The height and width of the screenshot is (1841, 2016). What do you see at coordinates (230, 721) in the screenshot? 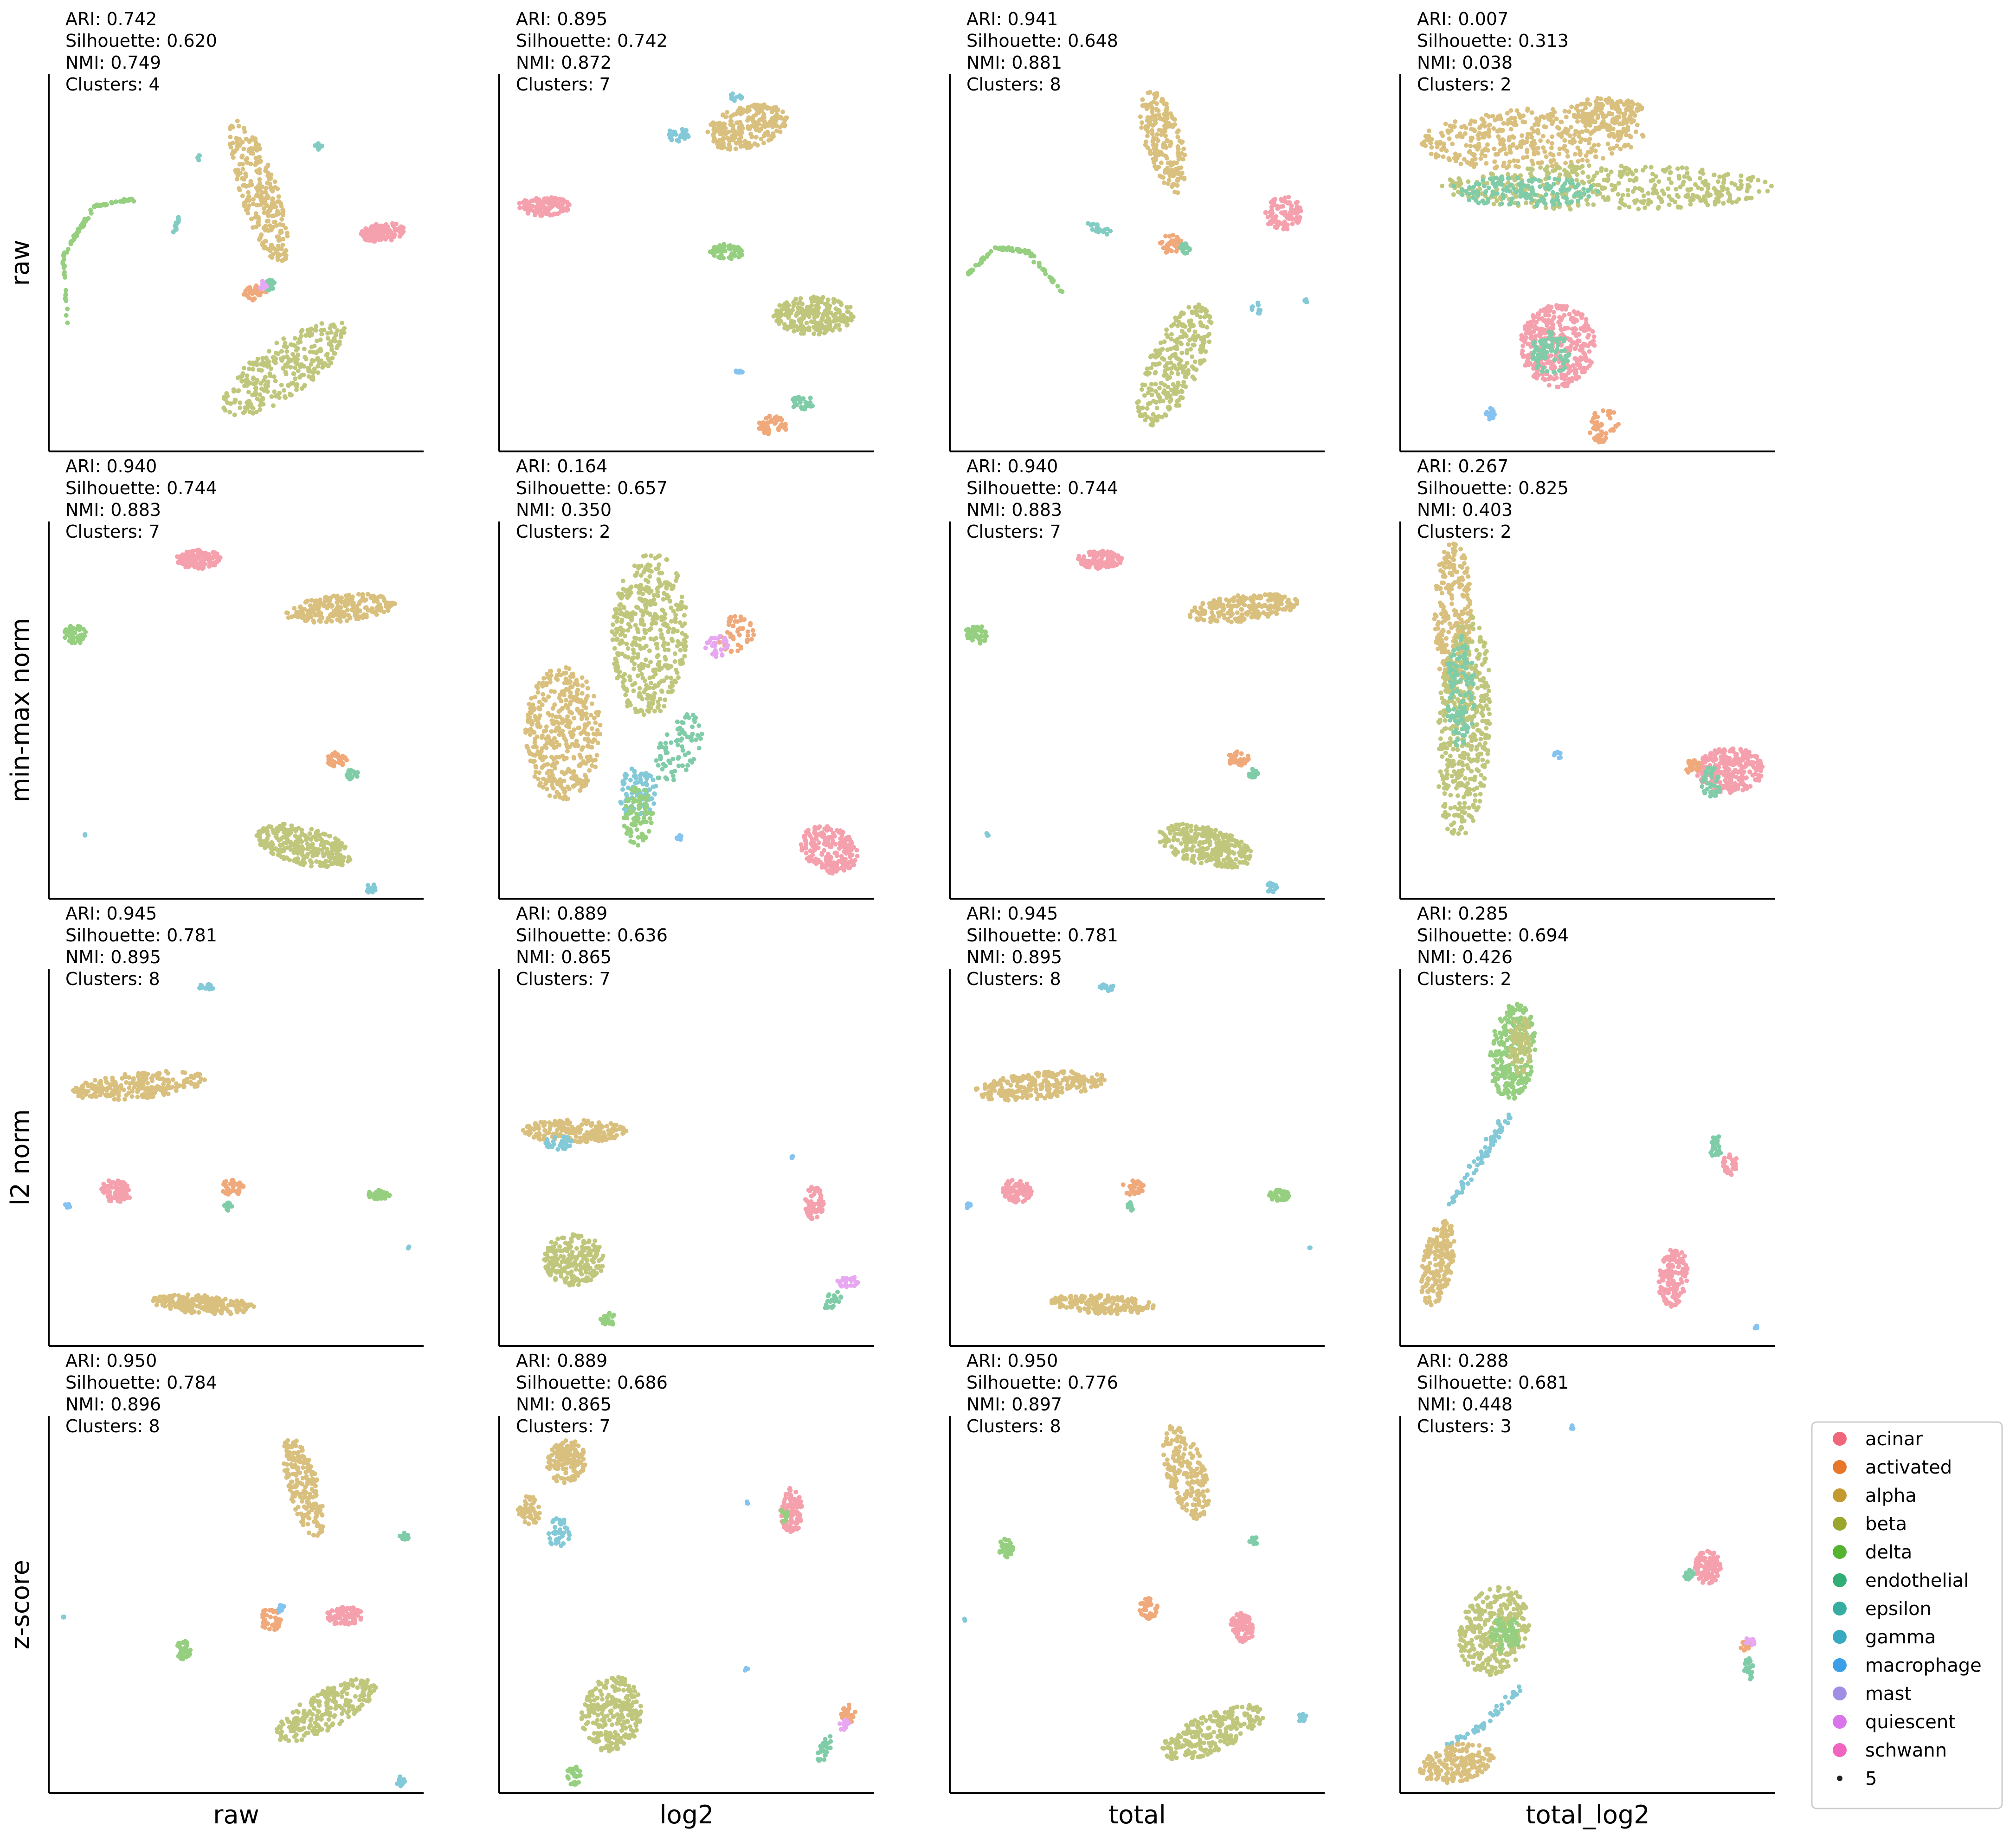
I see `scatter-points` at bounding box center [230, 721].